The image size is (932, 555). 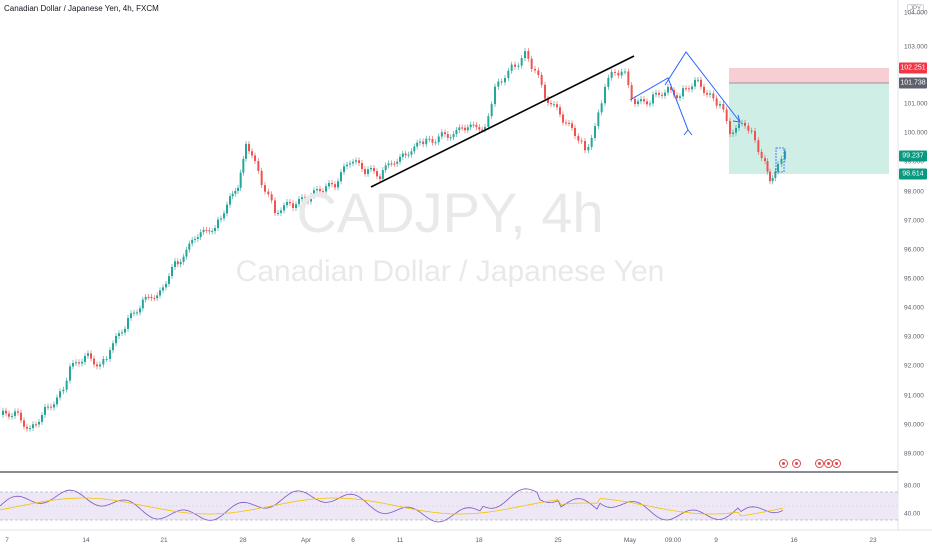 I want to click on symbol-title: Canadian Dollar / Japanese Yen, 4h, FXCM, so click(x=81, y=8).